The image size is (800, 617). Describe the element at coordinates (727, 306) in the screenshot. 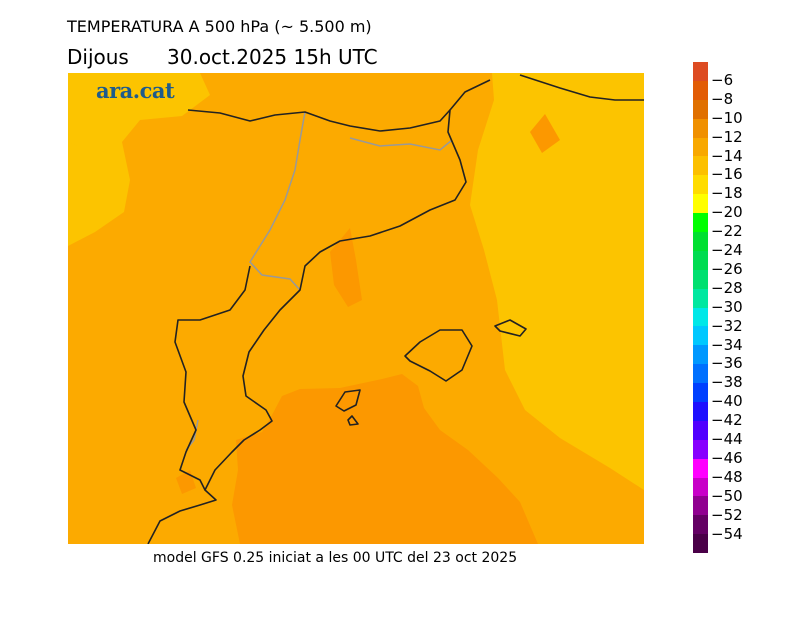

I see `colorbar-label: −30` at that location.